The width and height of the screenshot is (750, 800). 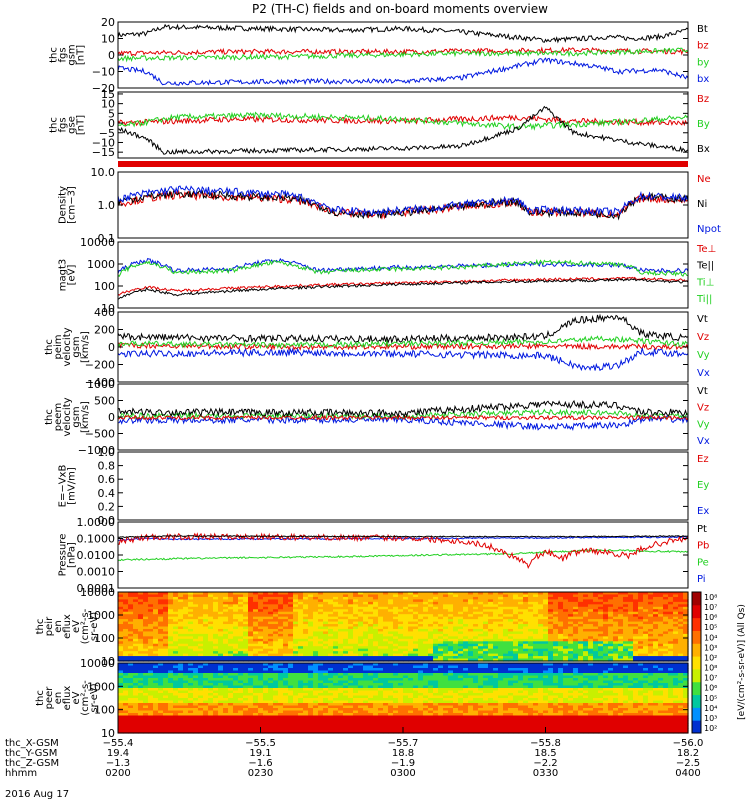 What do you see at coordinates (709, 229) in the screenshot?
I see `legend-entry: Npot` at bounding box center [709, 229].